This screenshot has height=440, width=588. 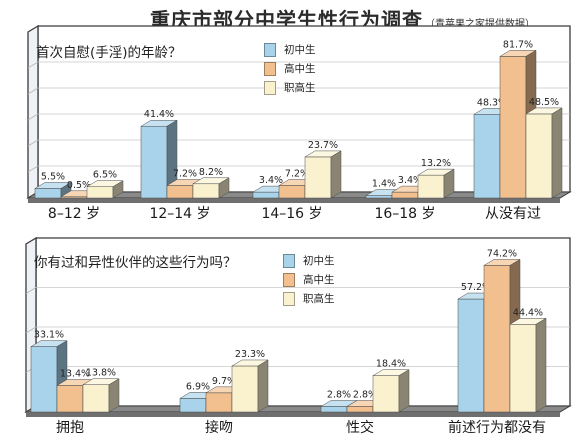 What do you see at coordinates (159, 114) in the screenshot?
I see `data-label: 41.4%` at bounding box center [159, 114].